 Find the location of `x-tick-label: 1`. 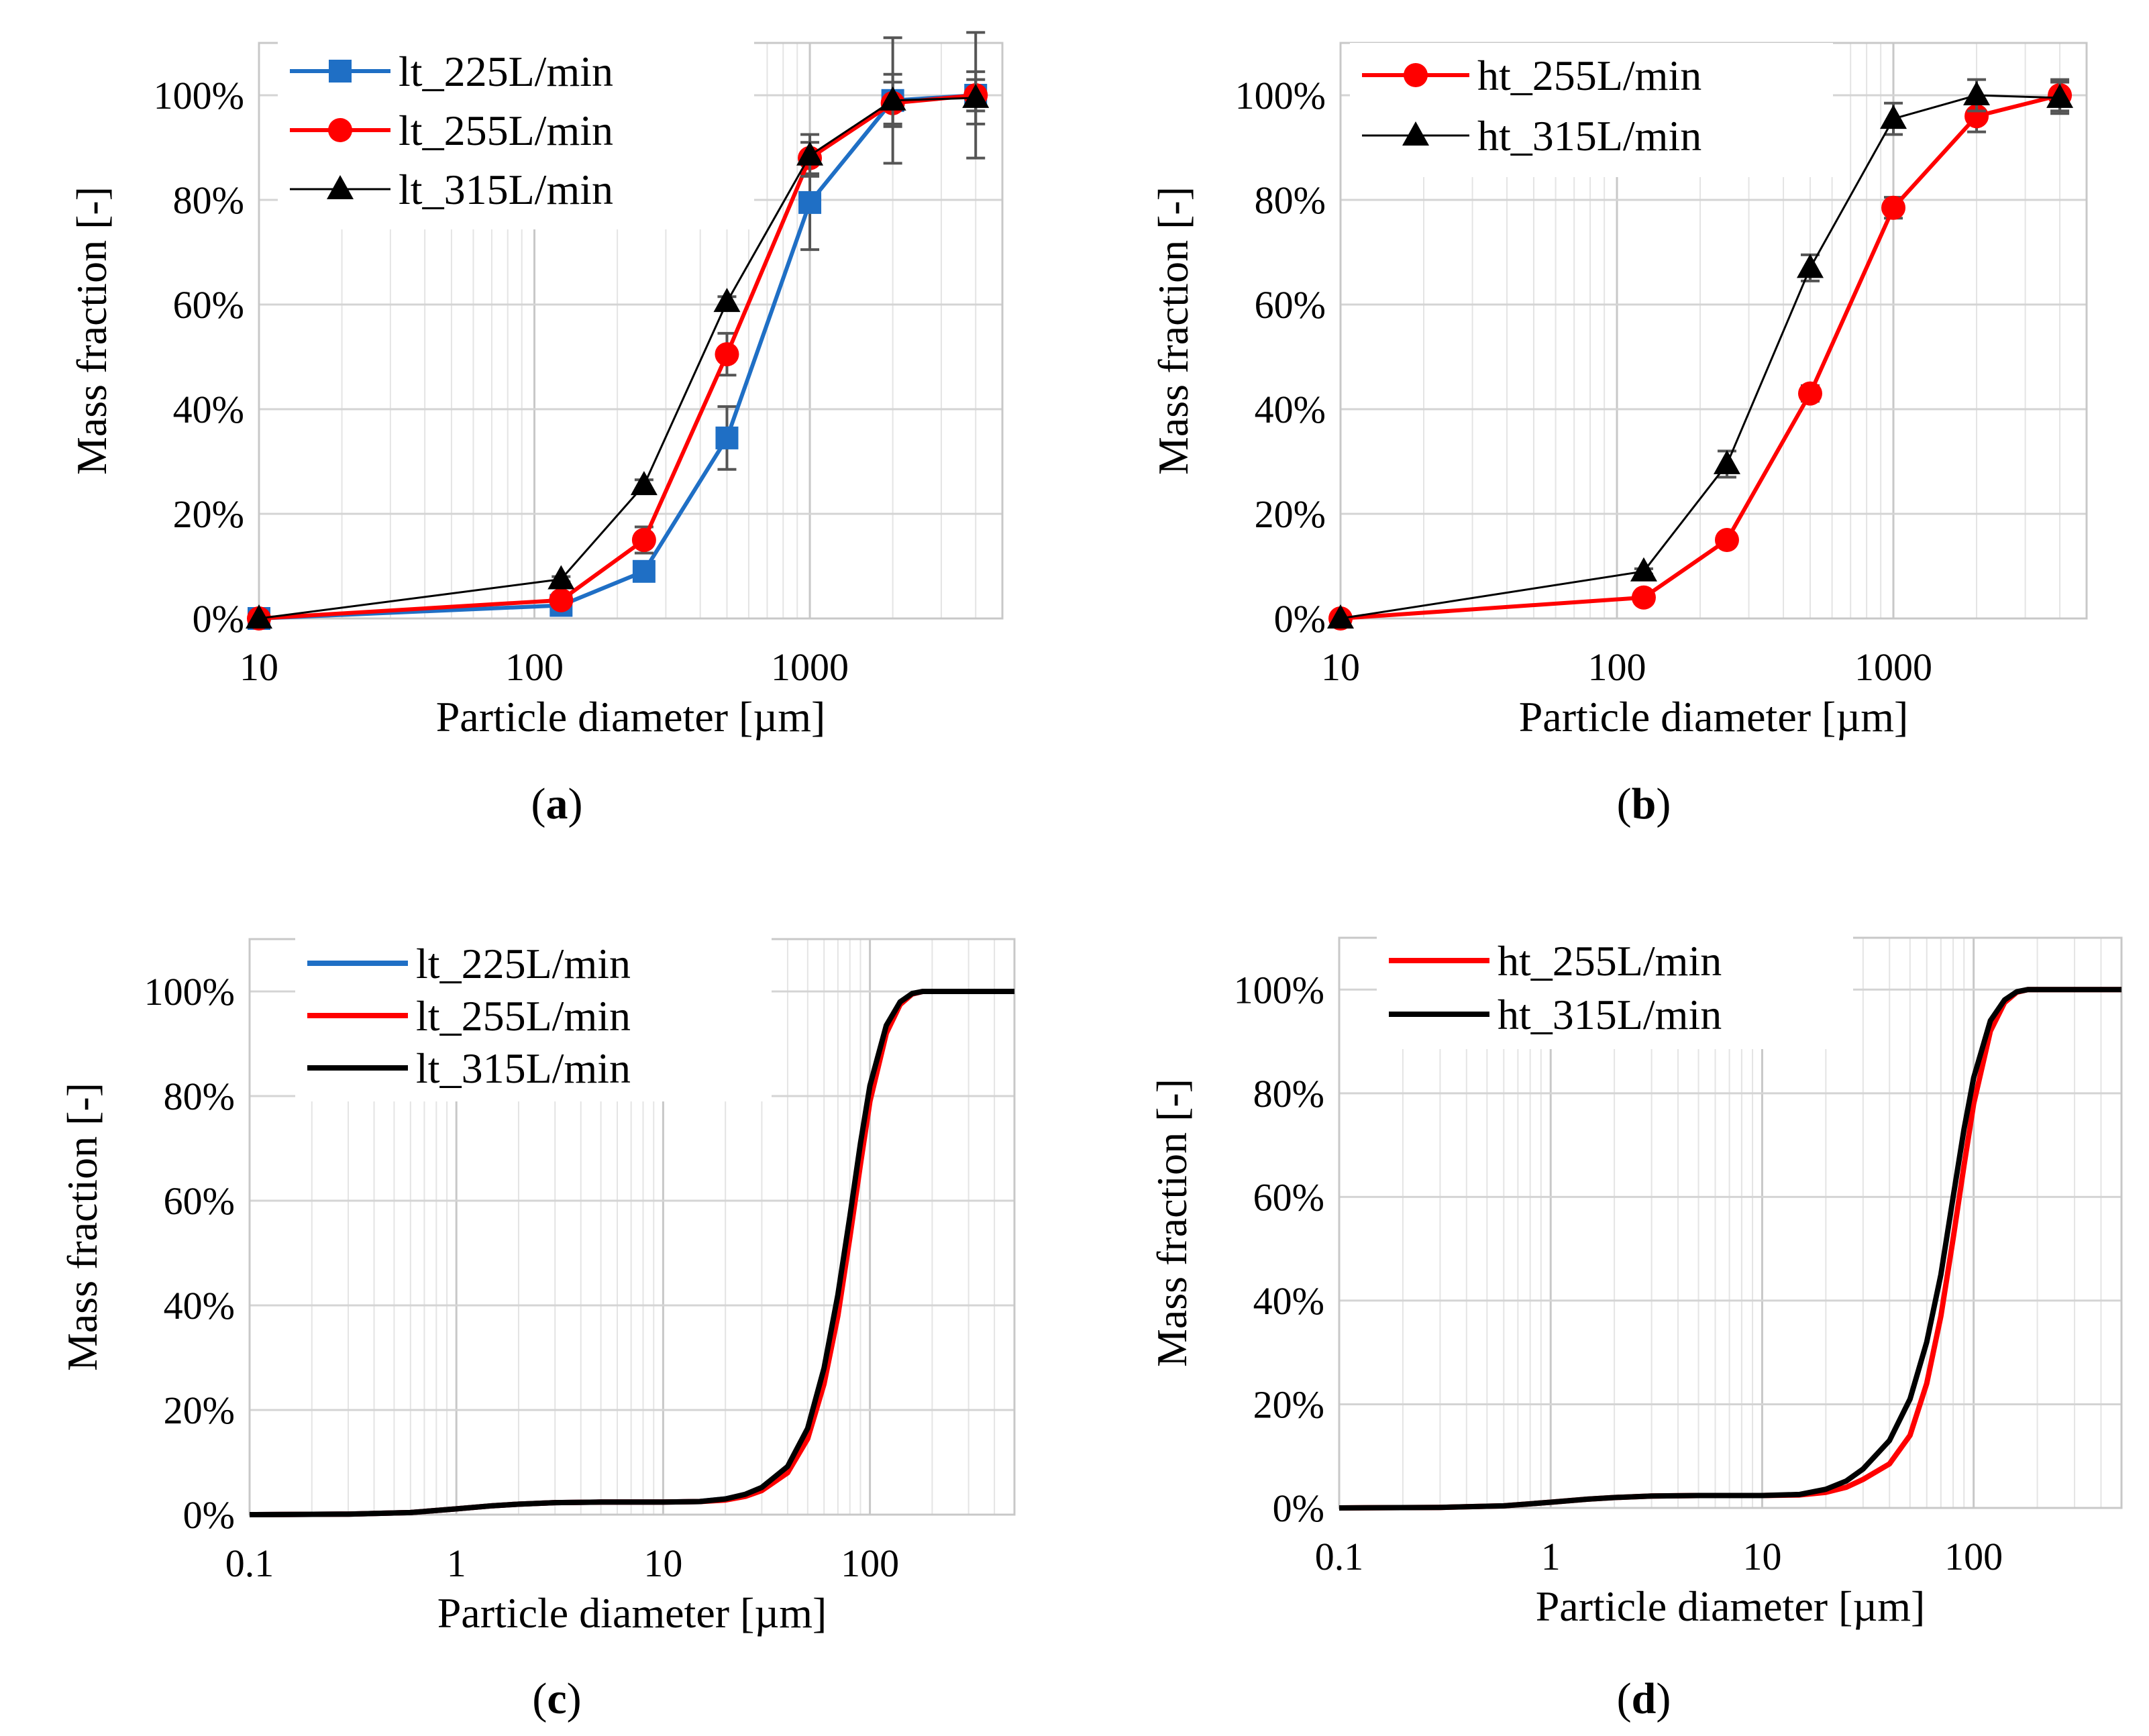

x-tick-label: 1 is located at coordinates (457, 1563).